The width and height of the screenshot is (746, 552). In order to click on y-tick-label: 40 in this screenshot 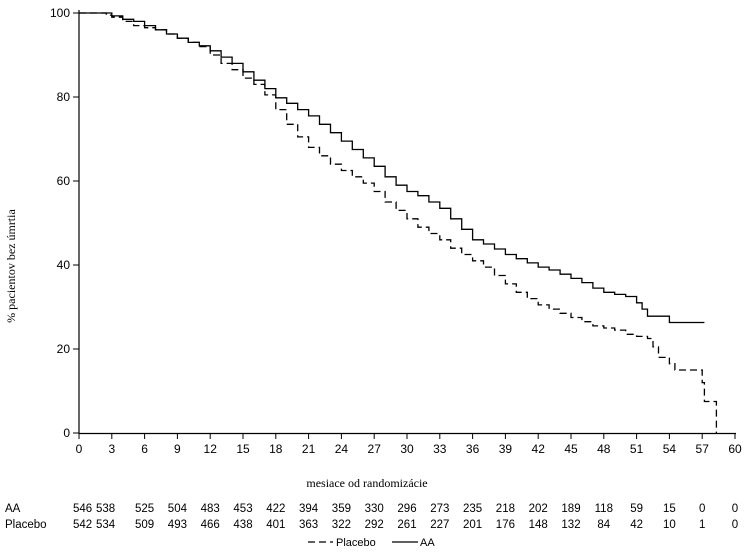, I will do `click(64, 265)`.